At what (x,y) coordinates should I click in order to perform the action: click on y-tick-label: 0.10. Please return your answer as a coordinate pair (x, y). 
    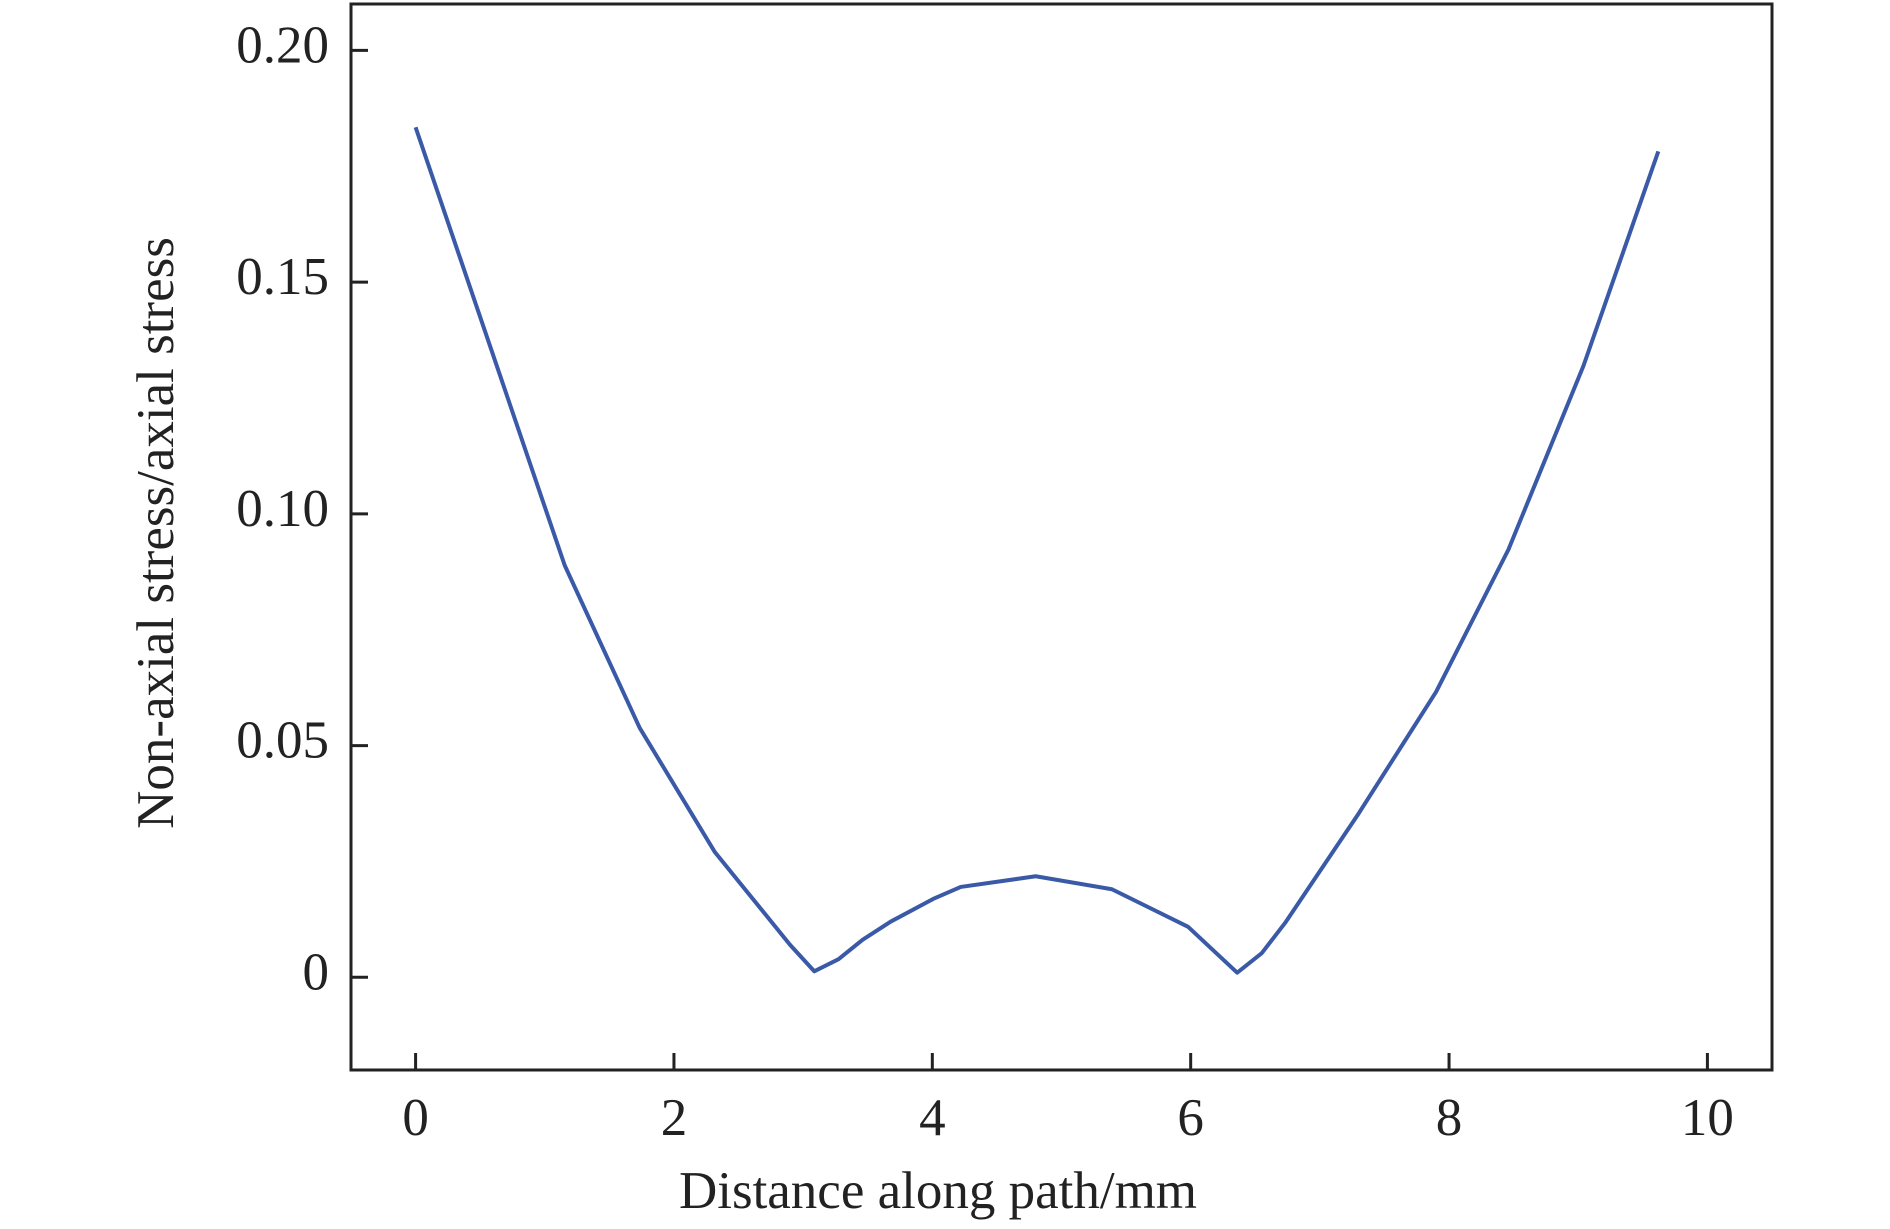
    Looking at the image, I should click on (282, 509).